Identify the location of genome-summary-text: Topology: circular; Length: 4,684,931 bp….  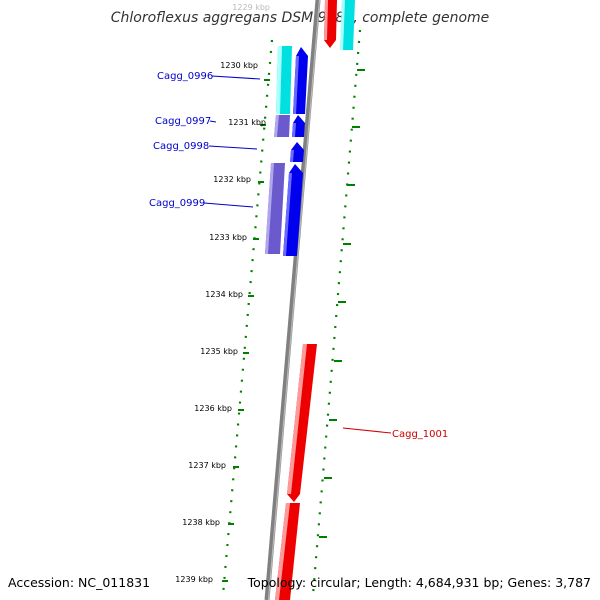
(419, 582).